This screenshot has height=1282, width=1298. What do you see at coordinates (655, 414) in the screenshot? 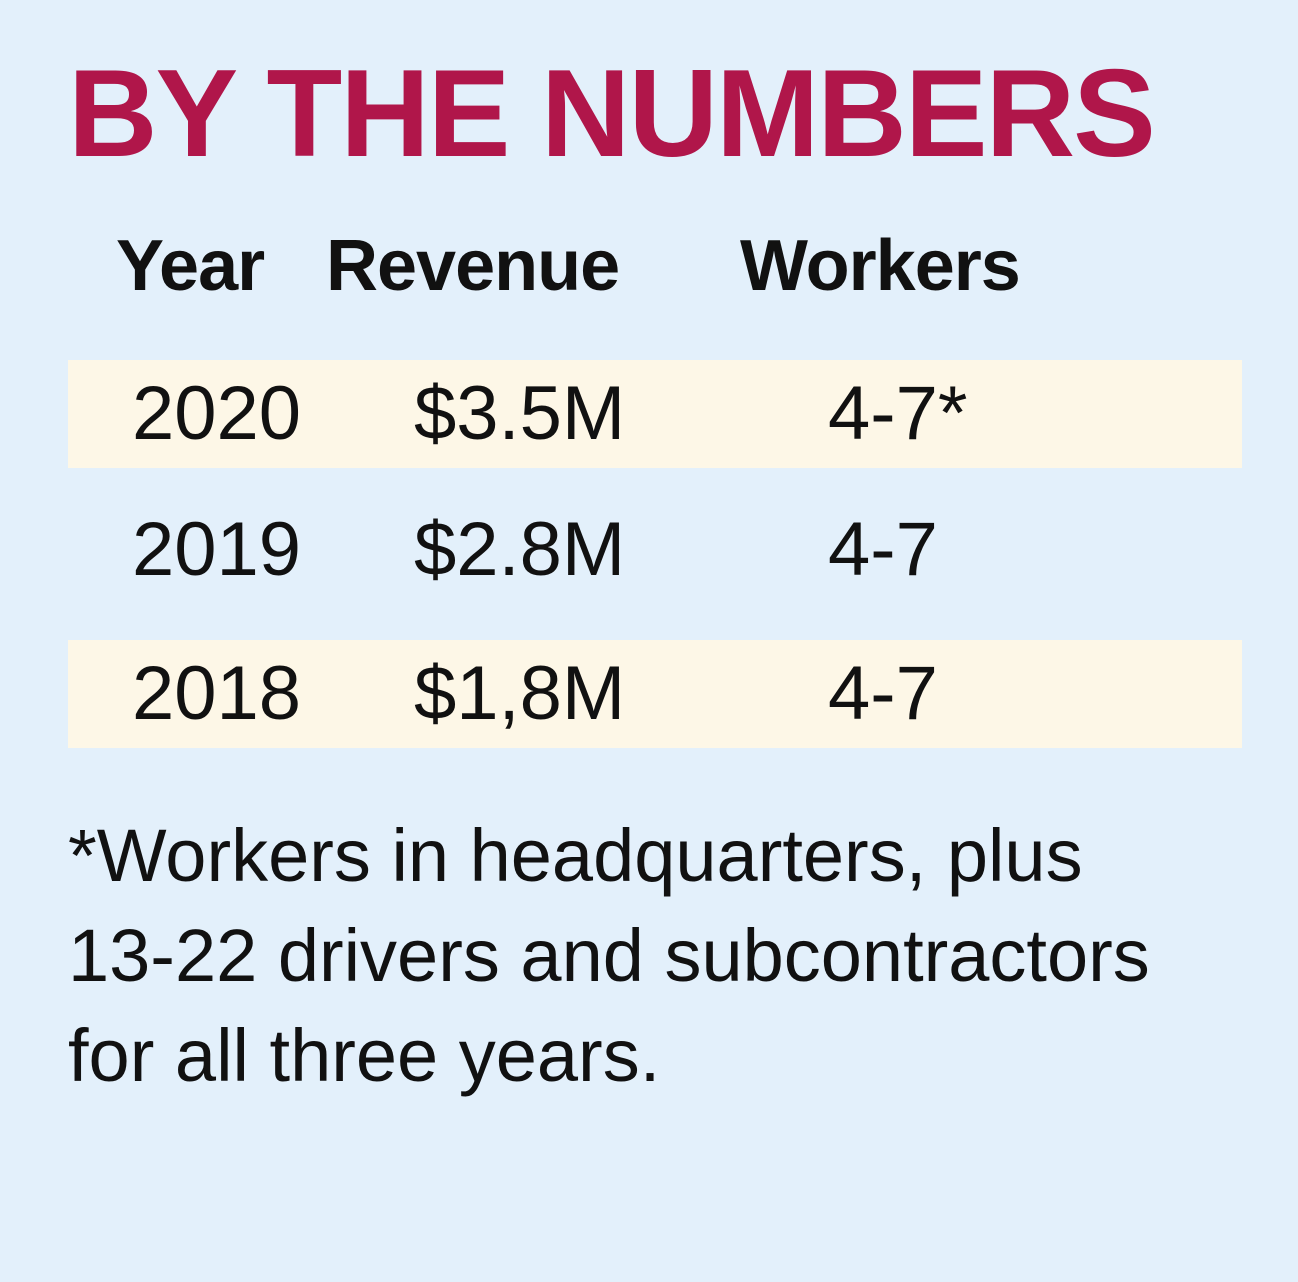
I see `table-row: 2020 $3.5M 4-7*` at bounding box center [655, 414].